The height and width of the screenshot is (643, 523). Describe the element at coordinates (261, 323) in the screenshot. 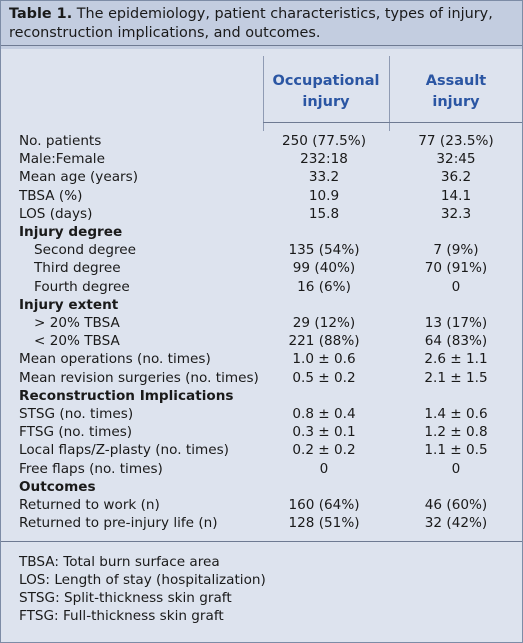

I see `table-row: > 20% TBSA 29 (12%) 13 (17%)` at that location.